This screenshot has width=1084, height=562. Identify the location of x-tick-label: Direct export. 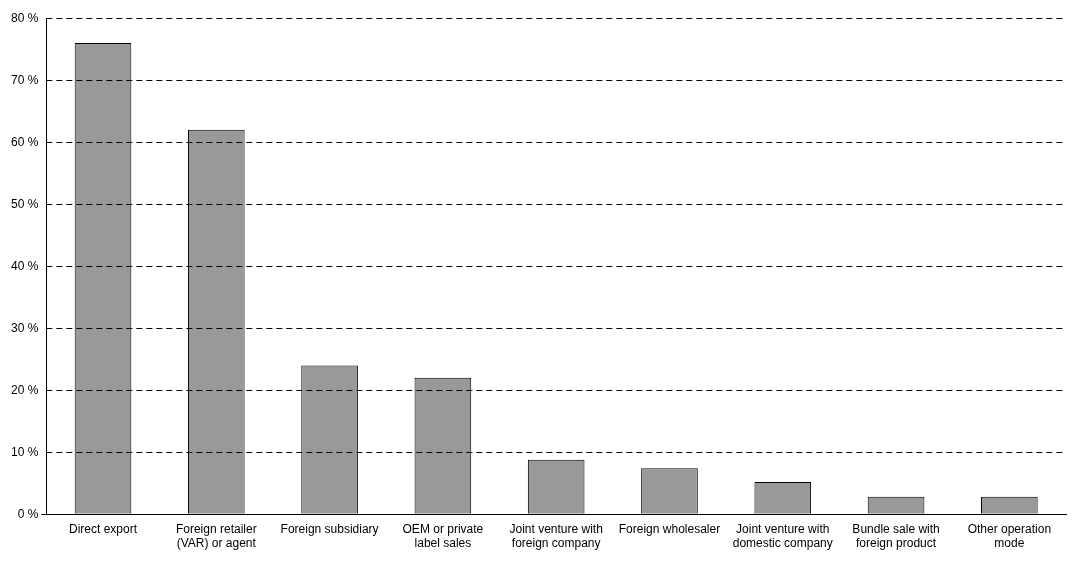
(103, 528).